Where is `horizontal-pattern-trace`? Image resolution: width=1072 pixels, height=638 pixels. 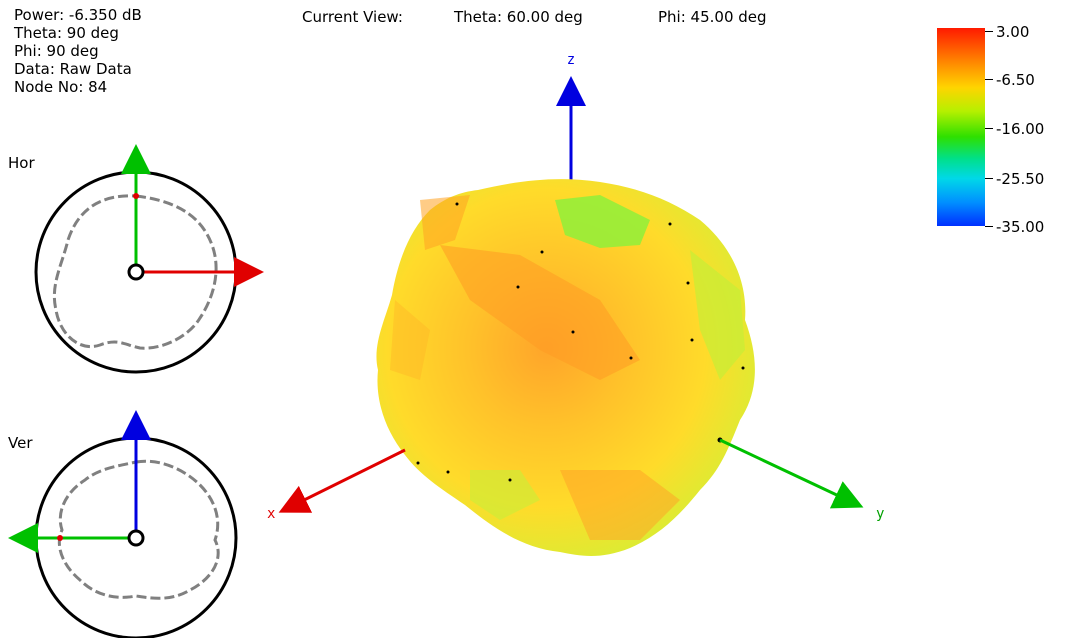 horizontal-pattern-trace is located at coordinates (135, 272).